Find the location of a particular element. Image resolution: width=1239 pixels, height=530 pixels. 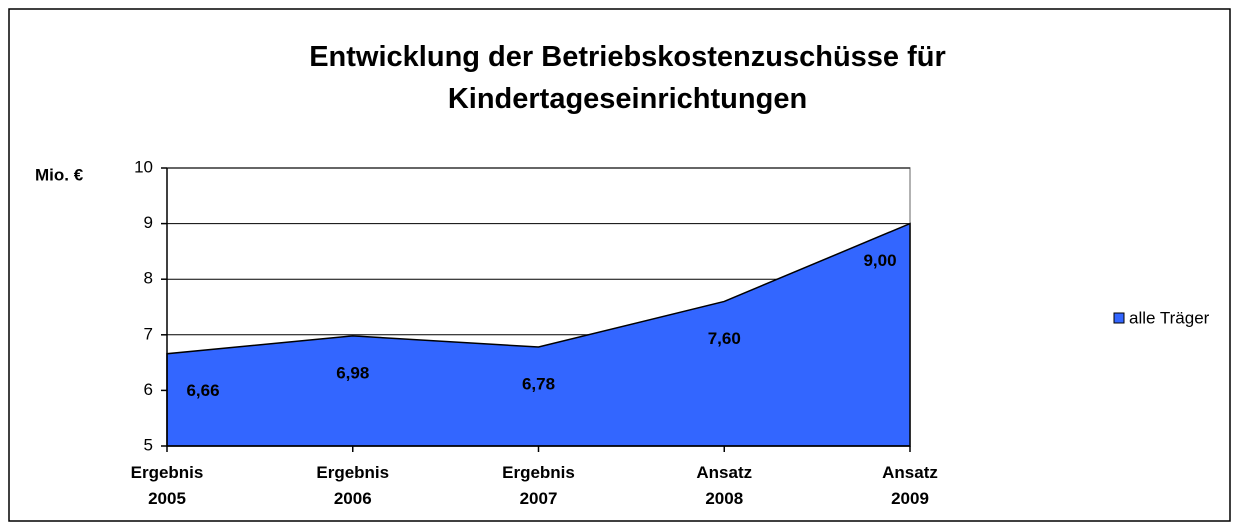

x-tick-label: Ergebnis 2006 is located at coordinates (353, 485).